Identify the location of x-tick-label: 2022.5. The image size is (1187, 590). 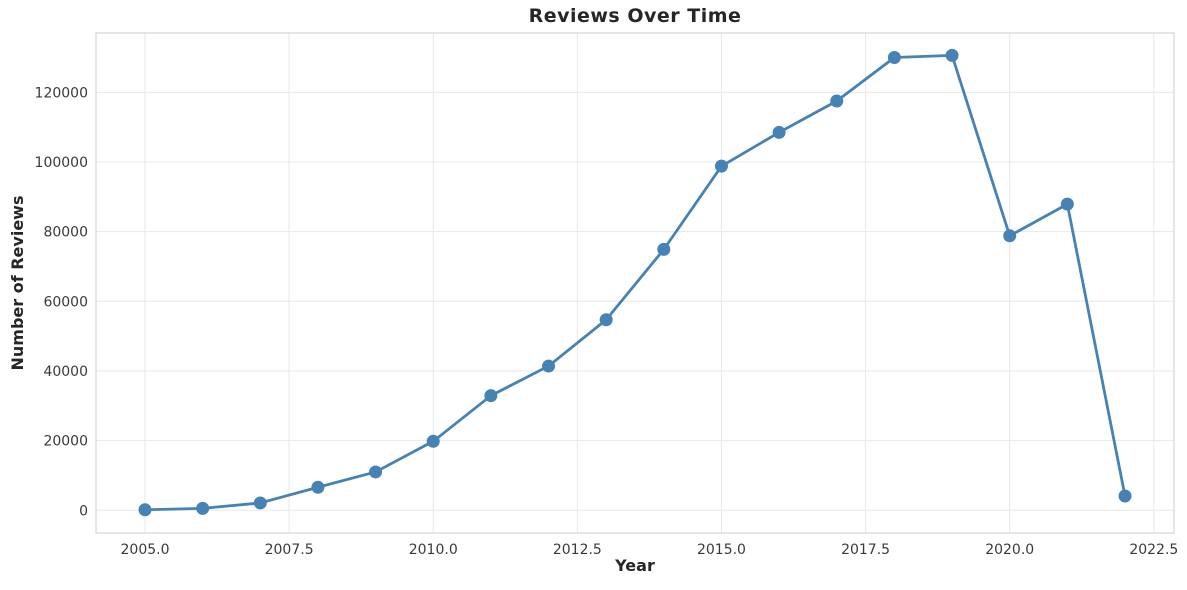
(1153, 550).